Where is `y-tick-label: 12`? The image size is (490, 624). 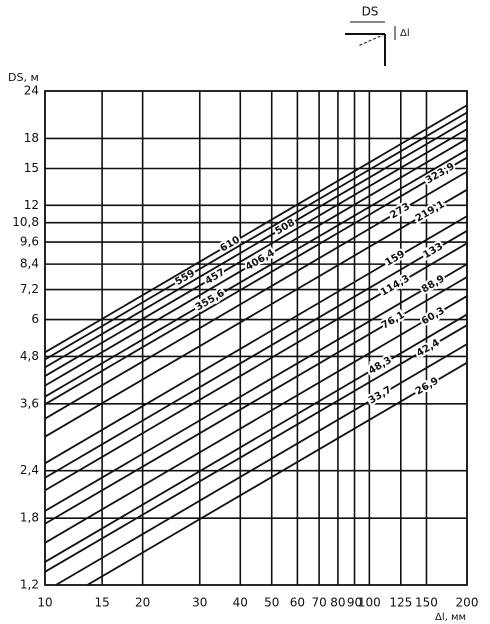
y-tick-label: 12 is located at coordinates (31, 205).